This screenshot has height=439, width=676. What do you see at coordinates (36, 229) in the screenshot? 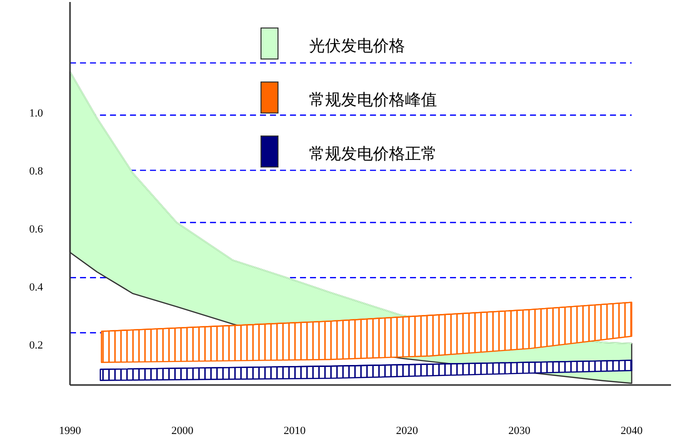
I see `y-tick-label: 0.6` at bounding box center [36, 229].